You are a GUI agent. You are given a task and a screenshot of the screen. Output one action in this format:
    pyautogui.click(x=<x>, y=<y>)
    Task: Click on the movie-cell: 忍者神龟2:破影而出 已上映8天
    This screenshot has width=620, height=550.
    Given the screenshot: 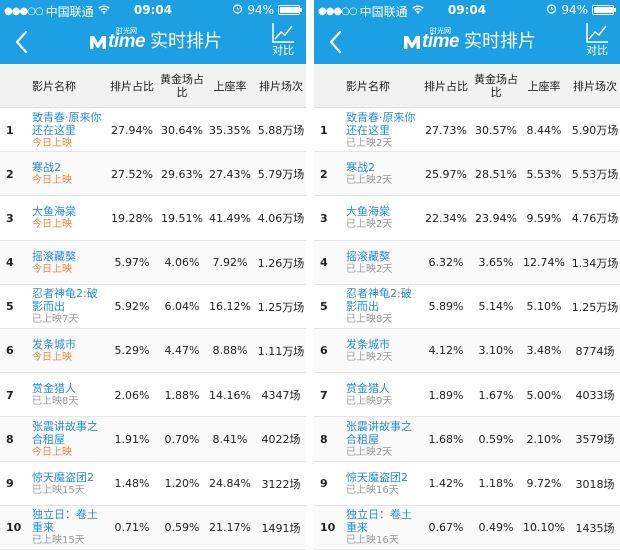 What is the action you would take?
    pyautogui.click(x=382, y=307)
    